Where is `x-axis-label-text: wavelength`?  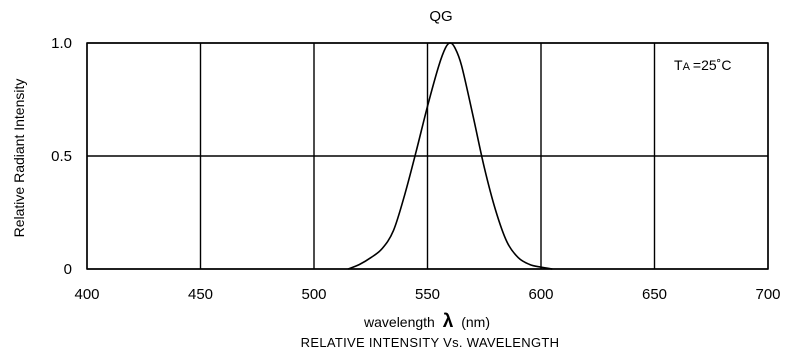 x-axis-label-text: wavelength is located at coordinates (399, 322).